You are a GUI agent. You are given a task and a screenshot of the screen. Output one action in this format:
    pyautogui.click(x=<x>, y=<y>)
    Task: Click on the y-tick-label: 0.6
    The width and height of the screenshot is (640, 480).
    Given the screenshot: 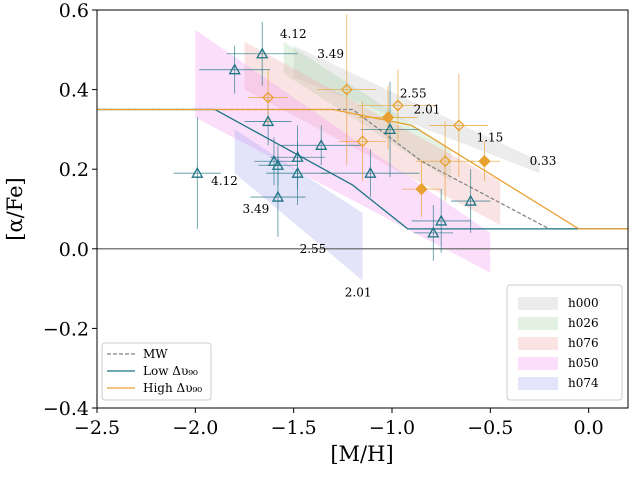 What is the action you would take?
    pyautogui.click(x=74, y=11)
    